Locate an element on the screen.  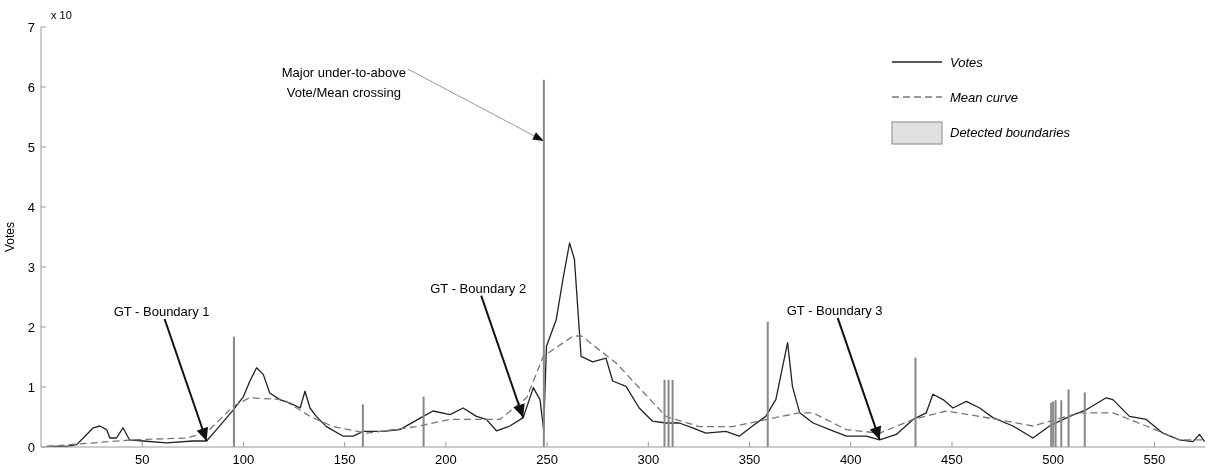
y-tick-label: 1 is located at coordinates (31, 387).